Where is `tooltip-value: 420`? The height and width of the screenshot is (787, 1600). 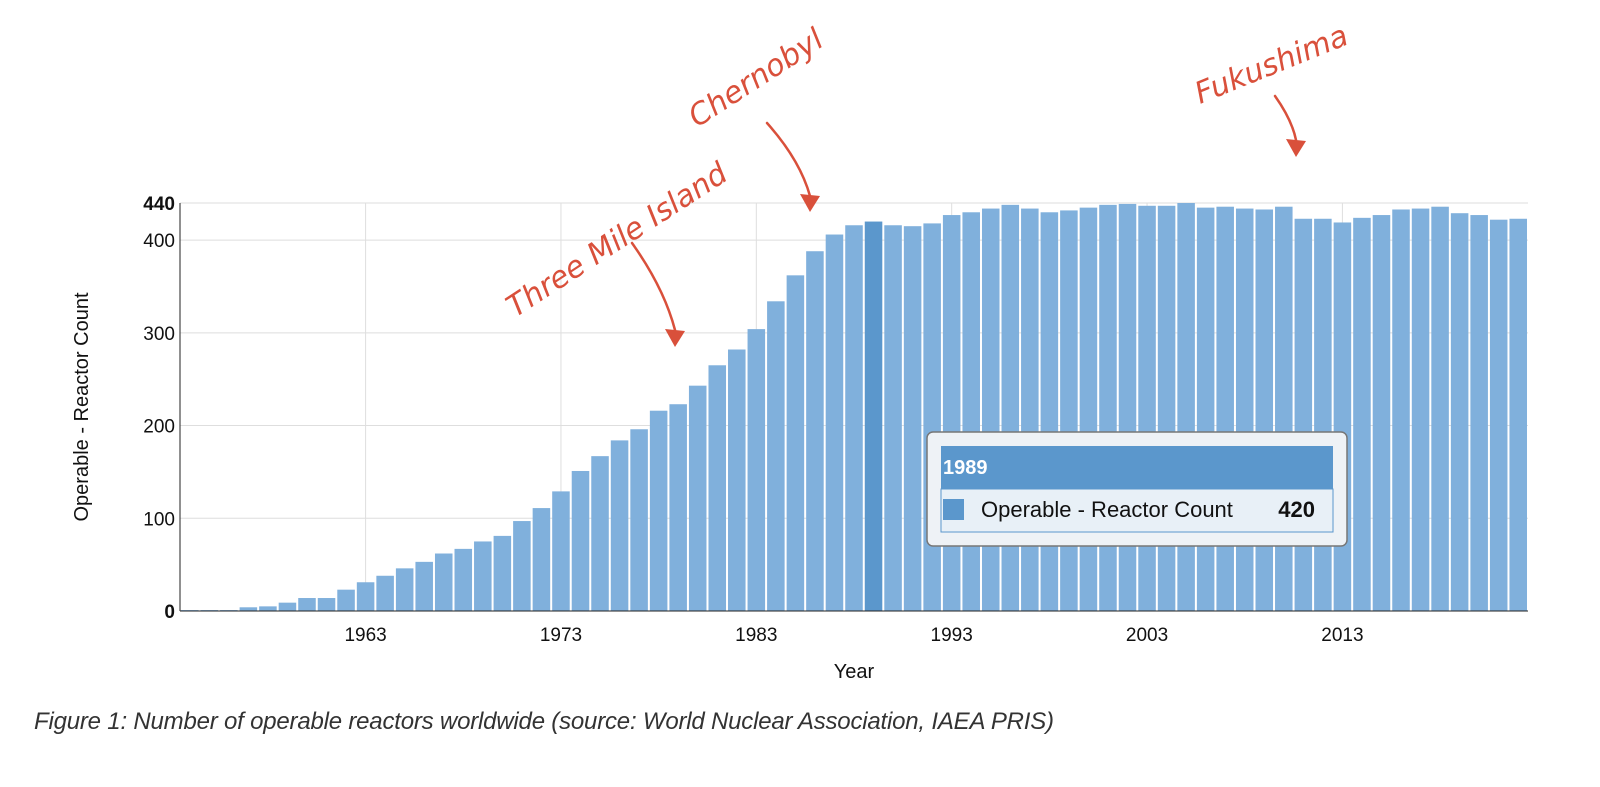 tooltip-value: 420 is located at coordinates (1296, 509).